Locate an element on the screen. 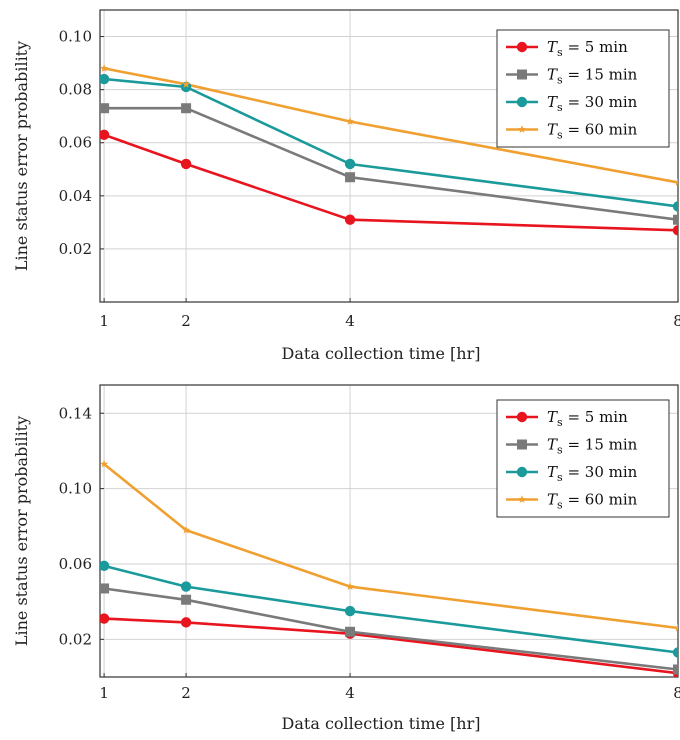 Image resolution: width=680 pixels, height=740 pixels. y-tick-label: 0.08 is located at coordinates (75, 90).